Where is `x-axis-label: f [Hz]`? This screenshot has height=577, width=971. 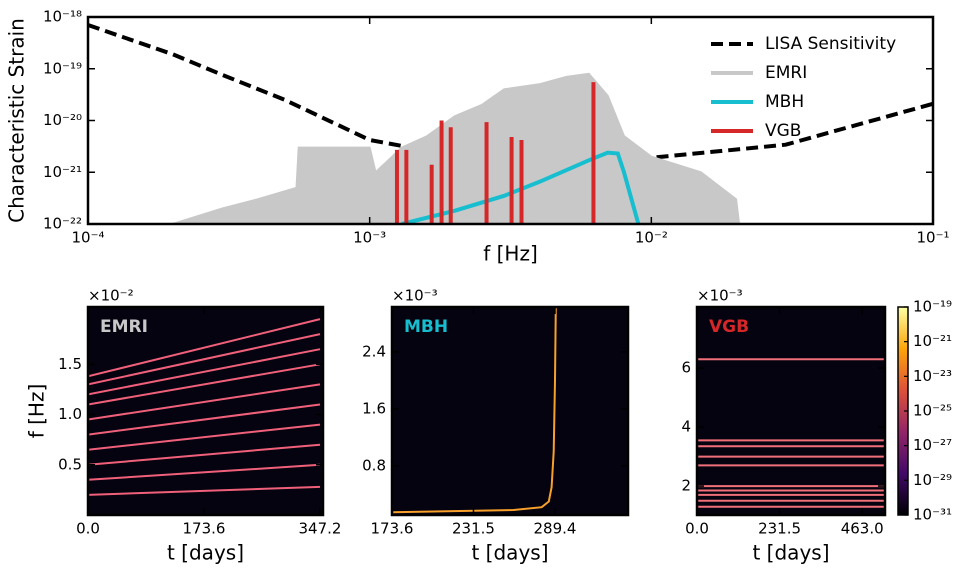 x-axis-label: f [Hz] is located at coordinates (510, 254).